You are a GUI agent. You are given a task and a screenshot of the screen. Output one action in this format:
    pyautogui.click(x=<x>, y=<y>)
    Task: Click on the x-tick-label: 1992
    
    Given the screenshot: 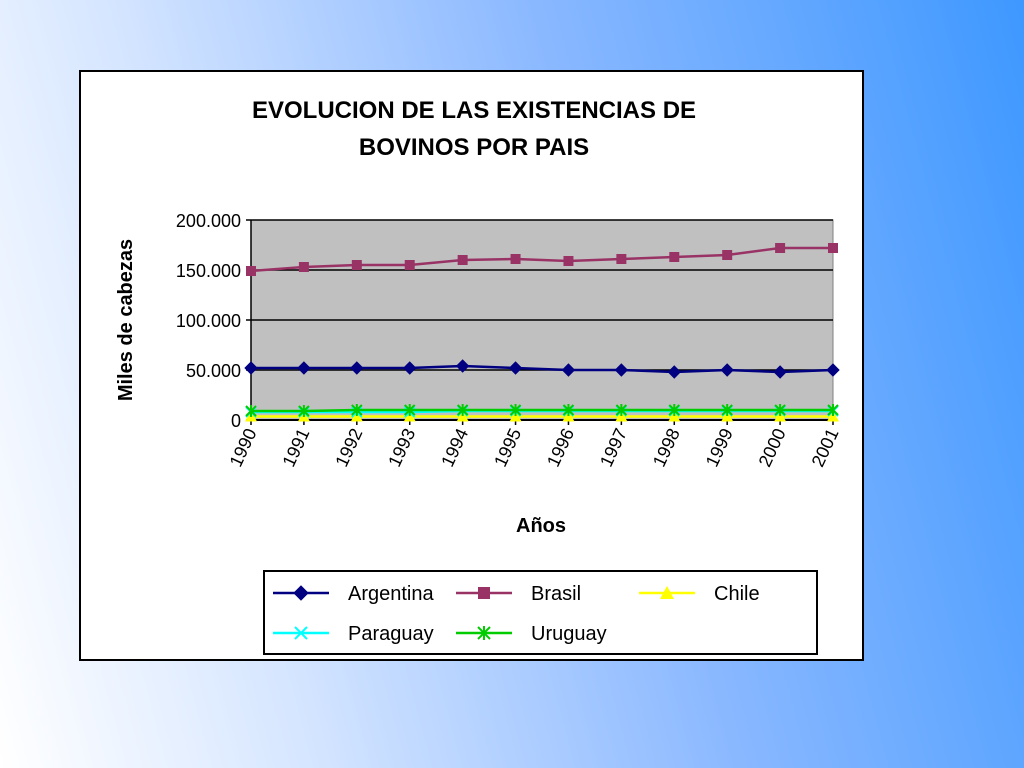 What is the action you would take?
    pyautogui.click(x=348, y=447)
    